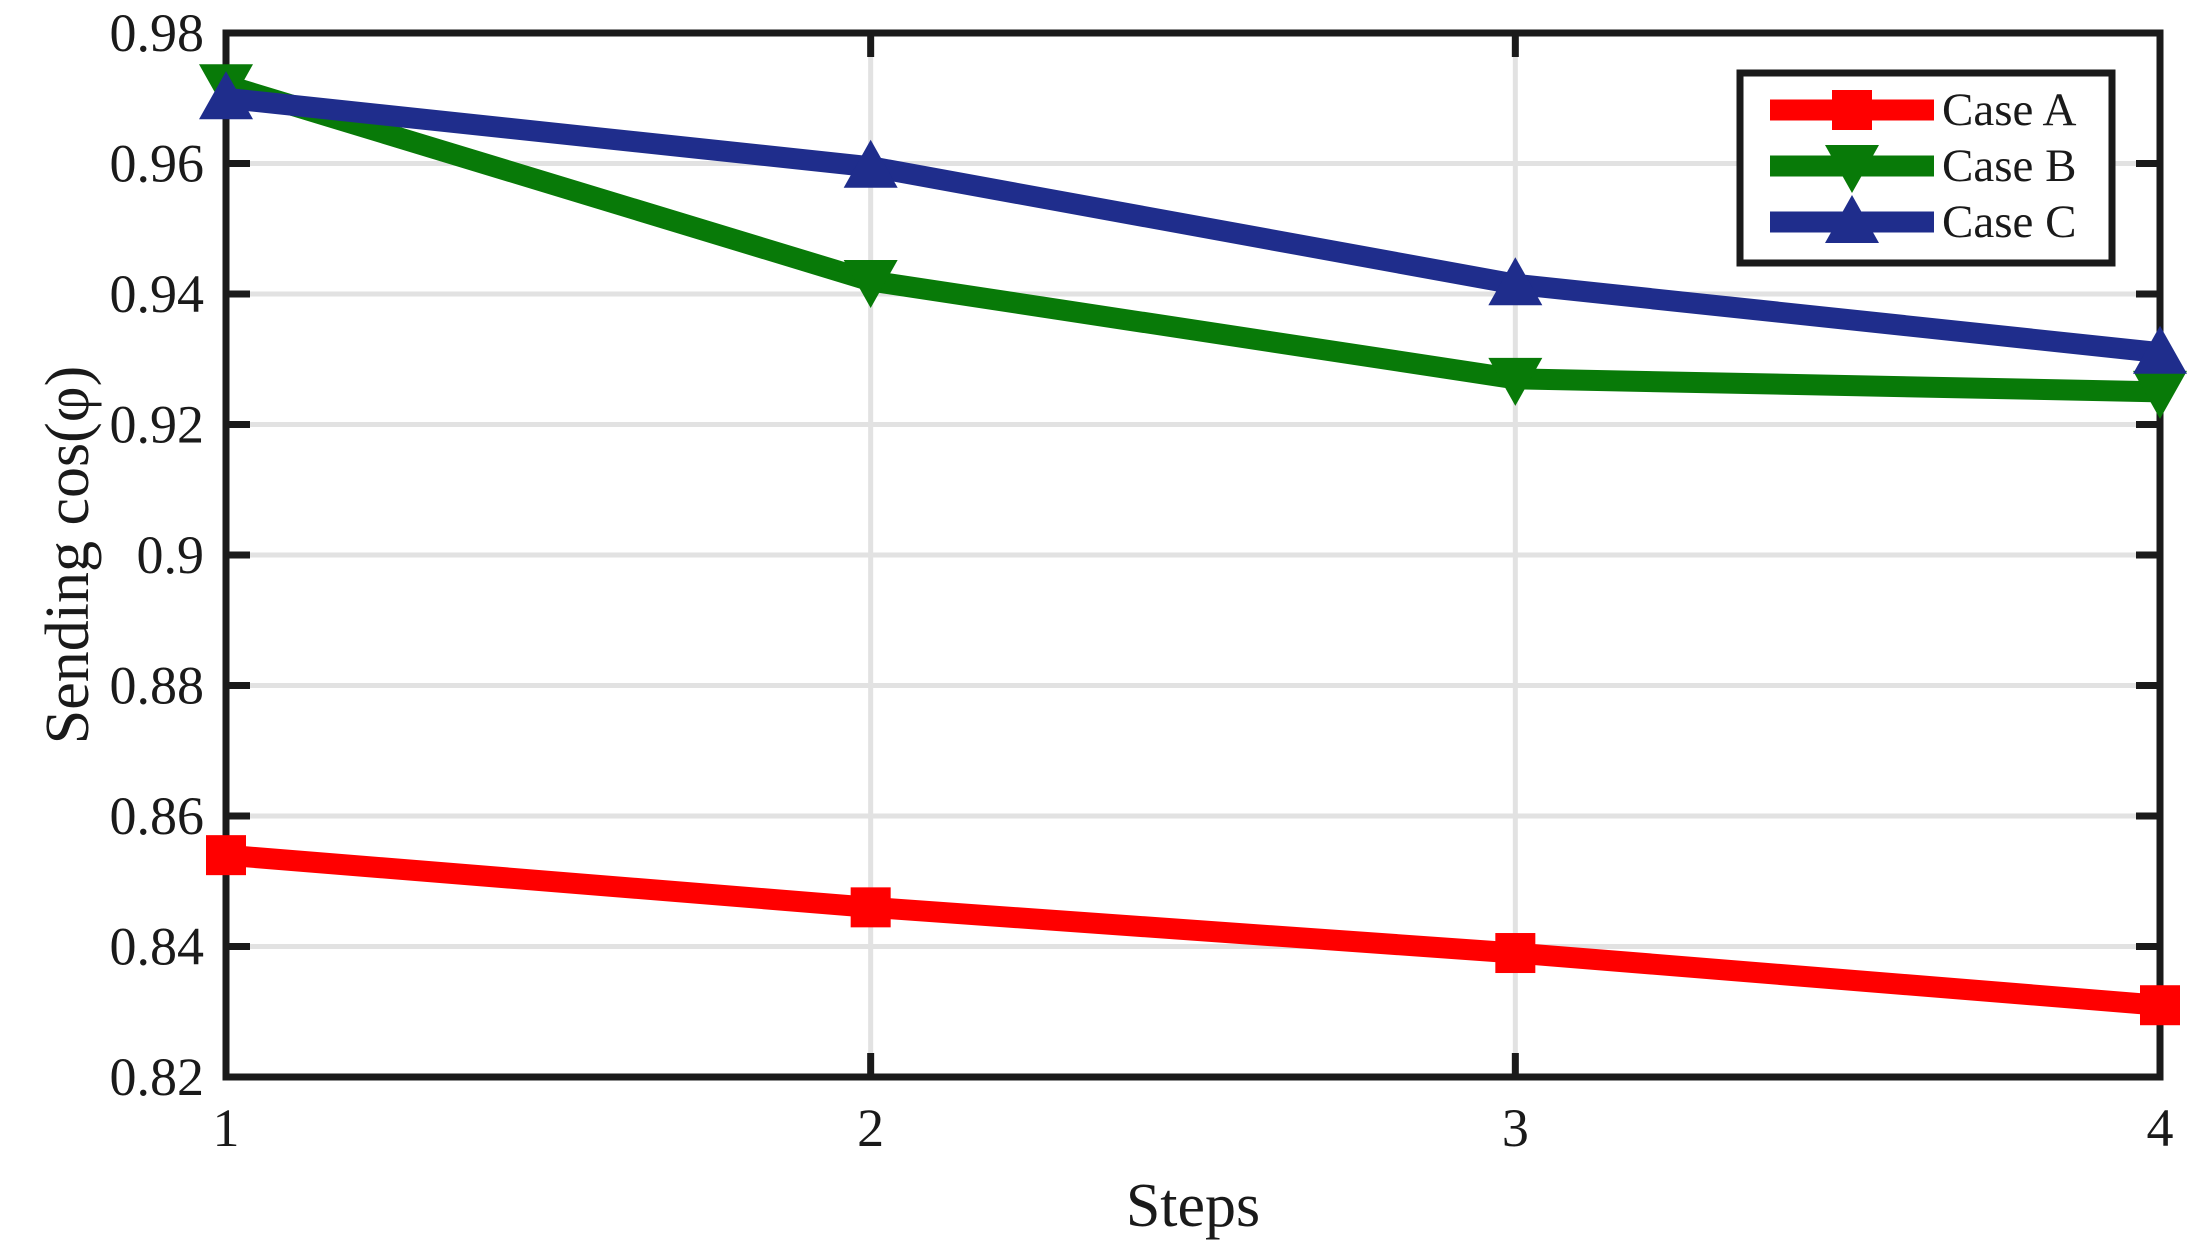 The height and width of the screenshot is (1253, 2207). Describe the element at coordinates (157, 425) in the screenshot. I see `y-tick-label: 0.92` at that location.